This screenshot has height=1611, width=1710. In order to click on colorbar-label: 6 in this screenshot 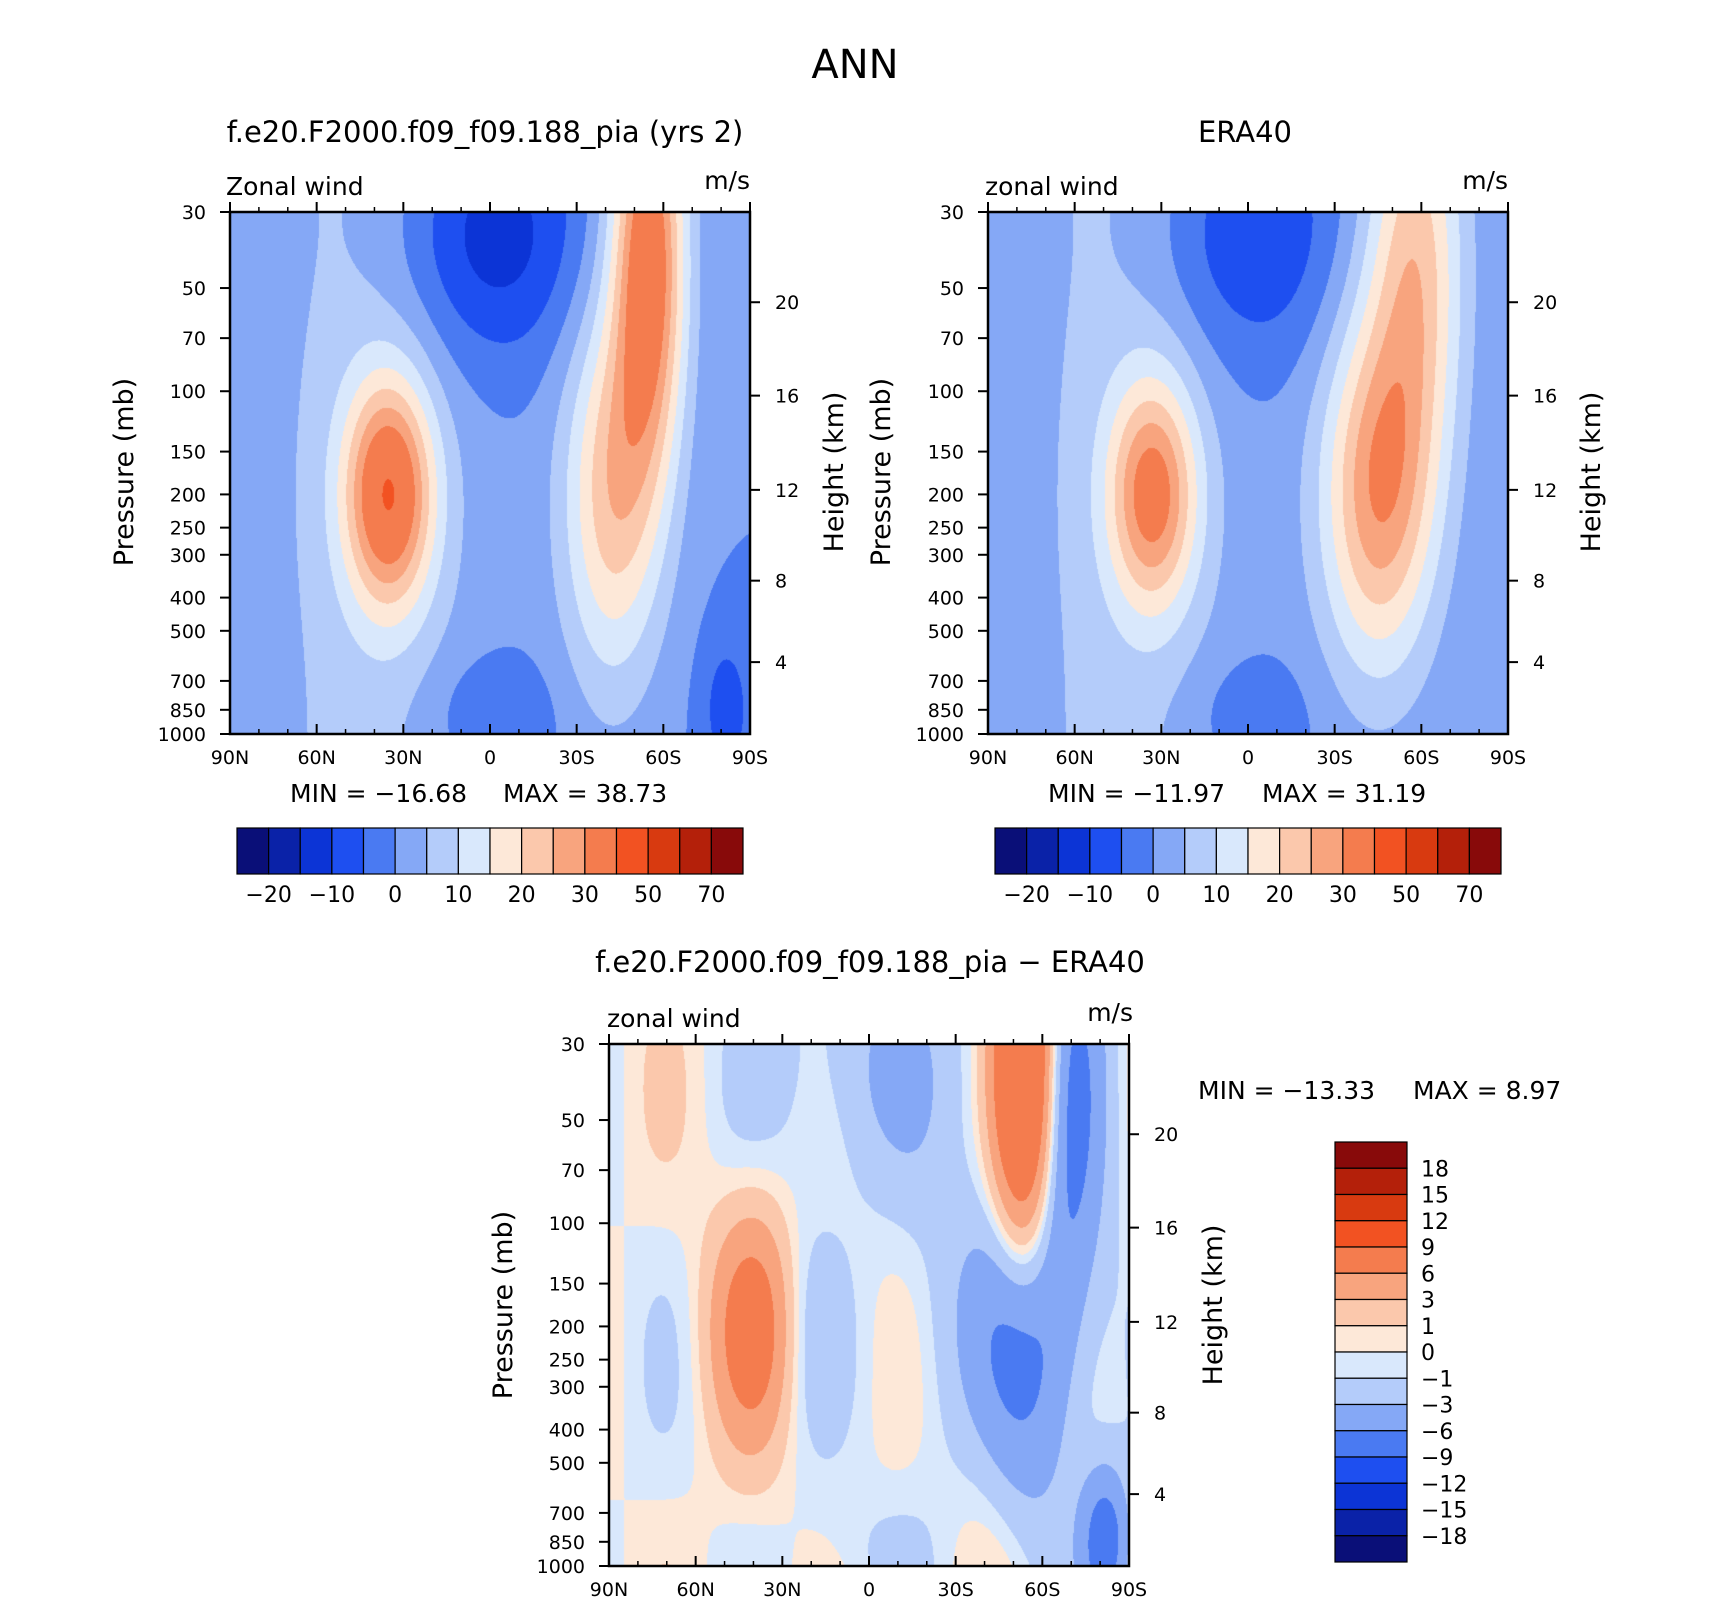, I will do `click(1428, 1274)`.